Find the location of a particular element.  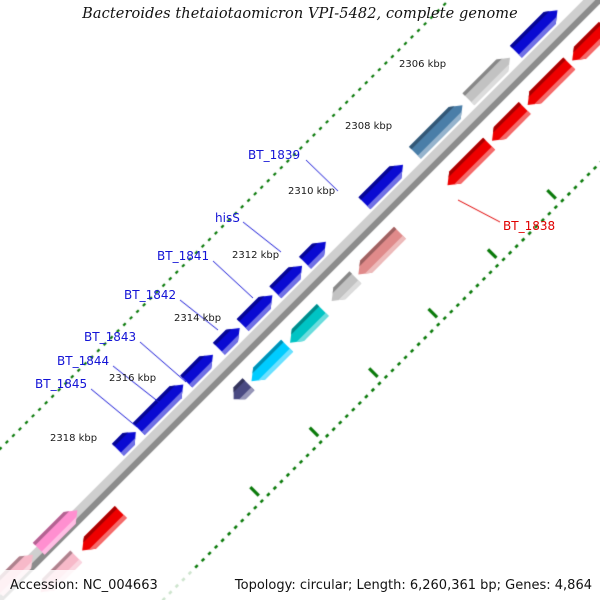

tick-2308: 2308 kbp is located at coordinates (369, 126).